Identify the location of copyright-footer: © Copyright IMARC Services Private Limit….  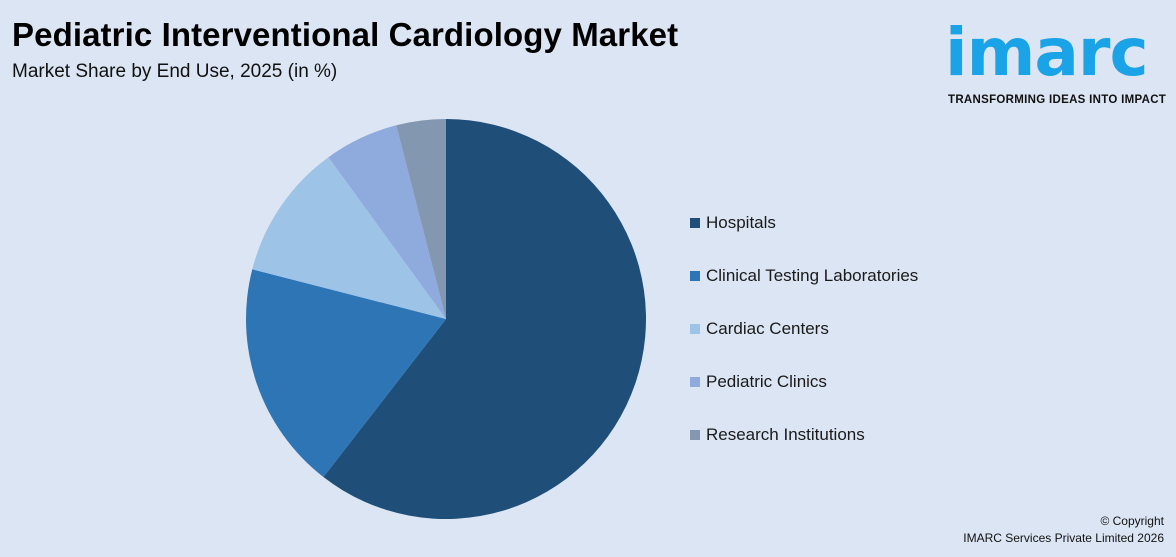
(1063, 530).